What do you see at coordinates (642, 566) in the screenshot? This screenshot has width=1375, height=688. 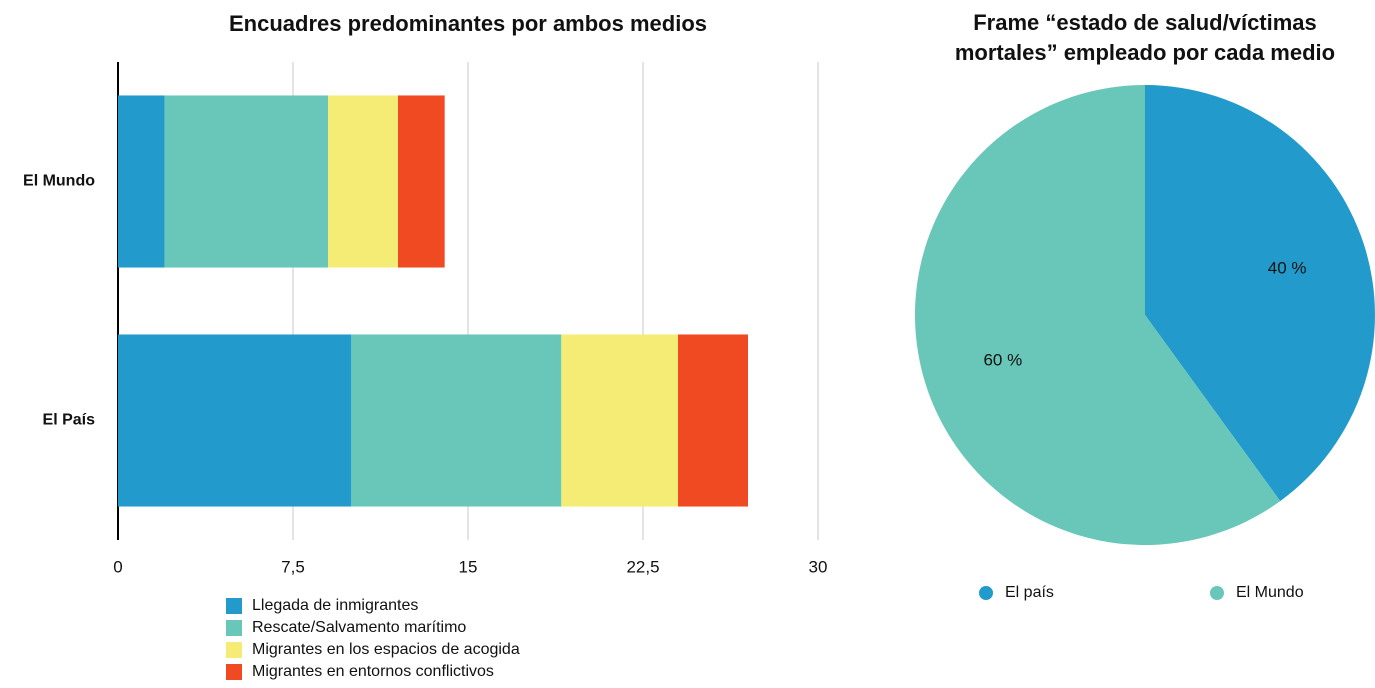 I see `x-tick-label: 22,5` at bounding box center [642, 566].